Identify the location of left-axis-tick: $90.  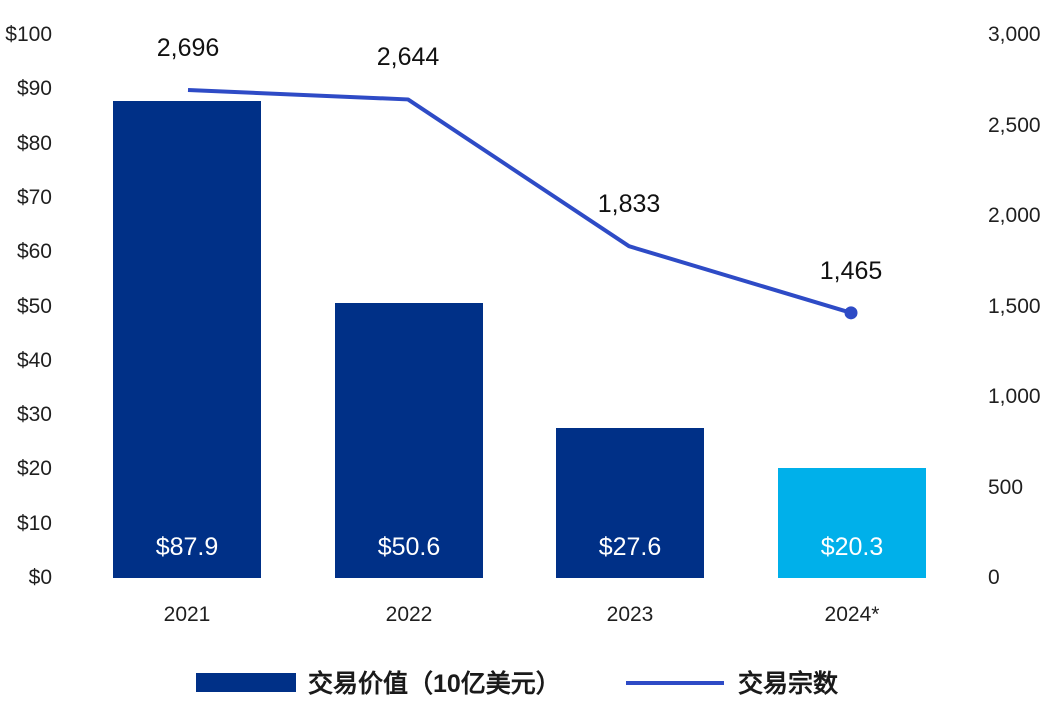
(34, 89).